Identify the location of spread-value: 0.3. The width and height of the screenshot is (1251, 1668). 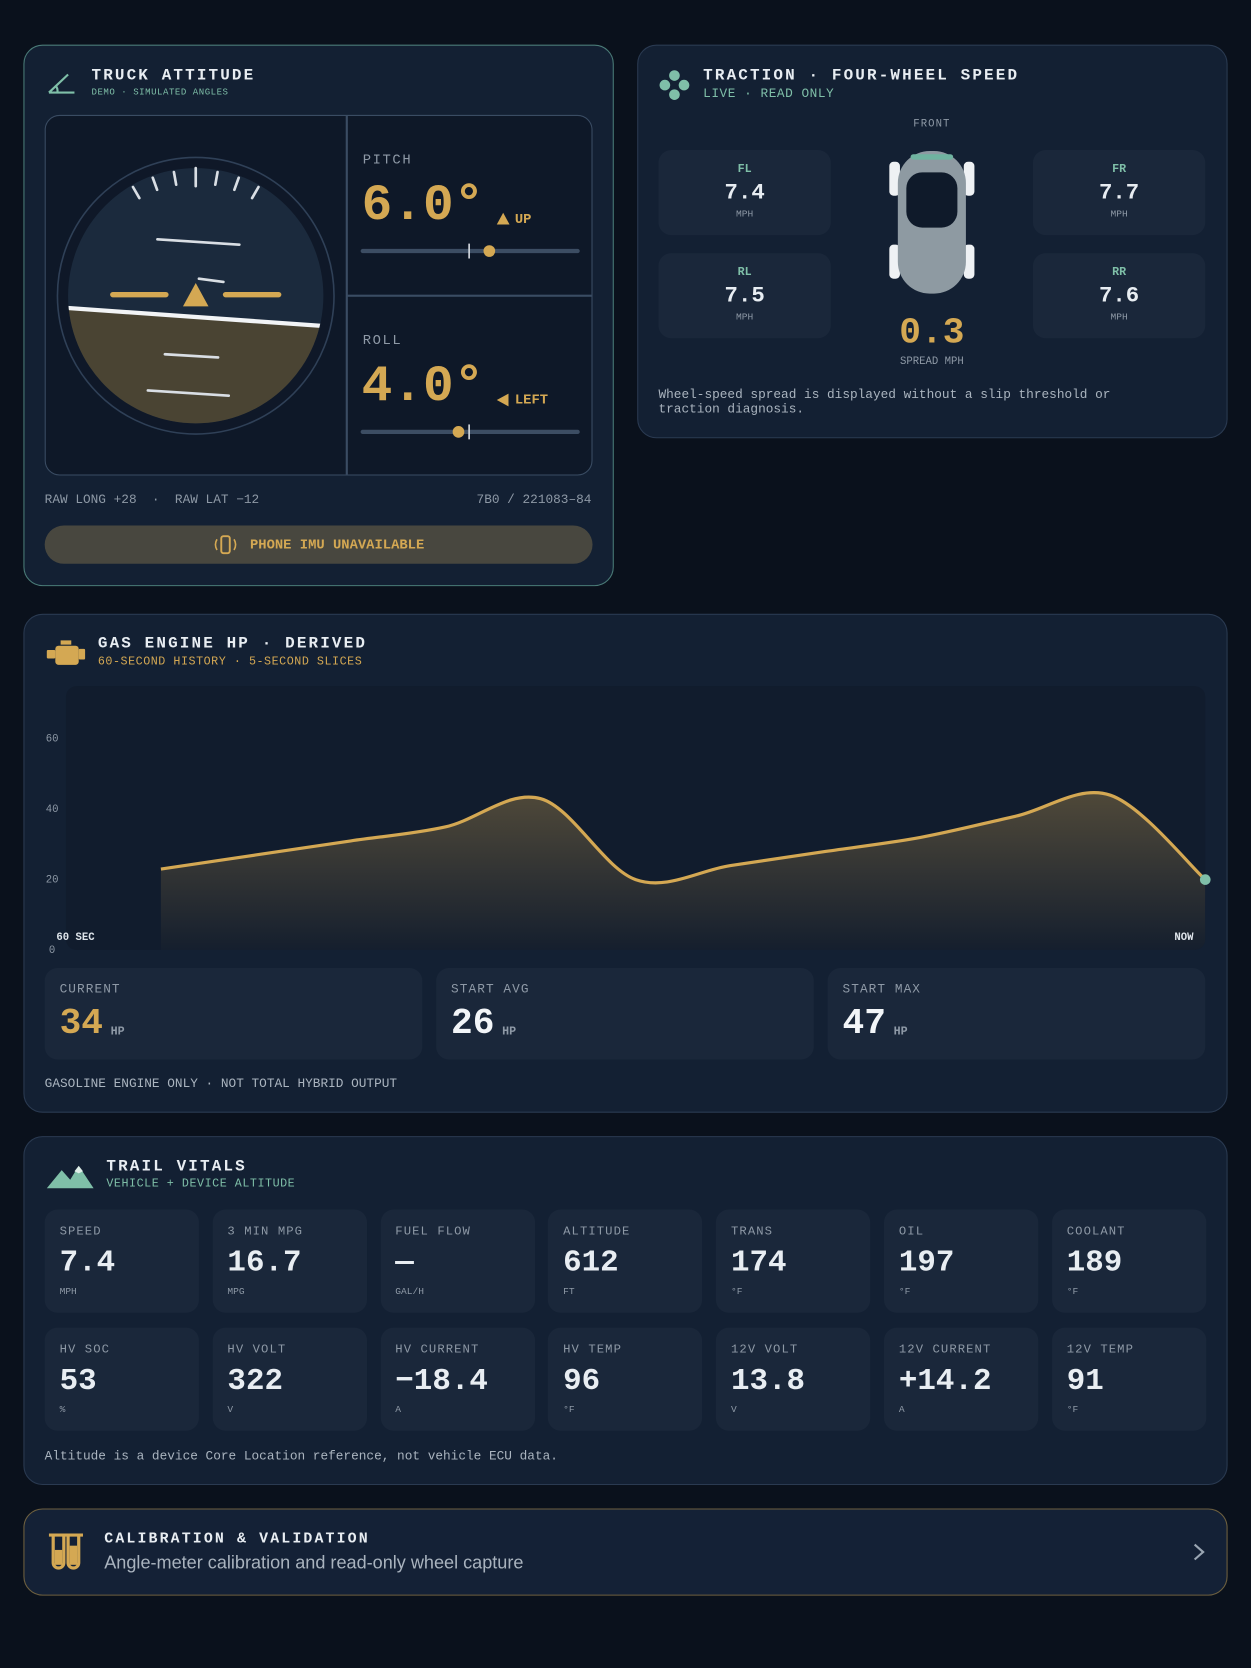
(932, 334).